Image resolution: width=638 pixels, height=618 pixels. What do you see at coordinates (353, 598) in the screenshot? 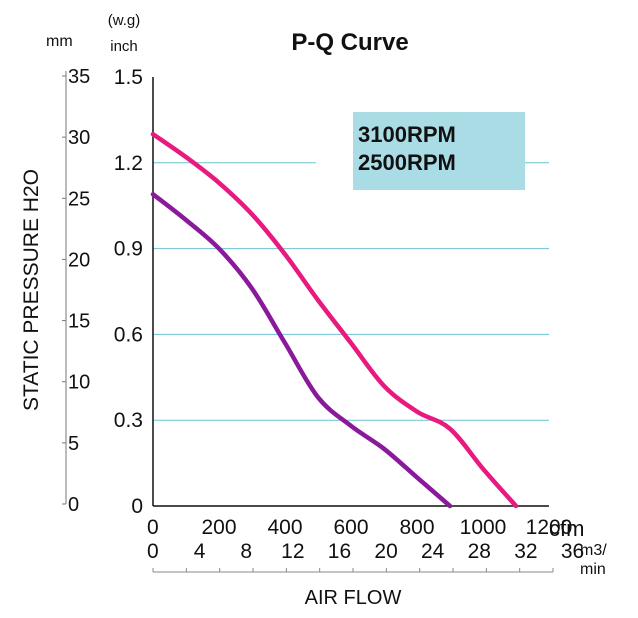
I see `x-axis-label: AIR FLOW` at bounding box center [353, 598].